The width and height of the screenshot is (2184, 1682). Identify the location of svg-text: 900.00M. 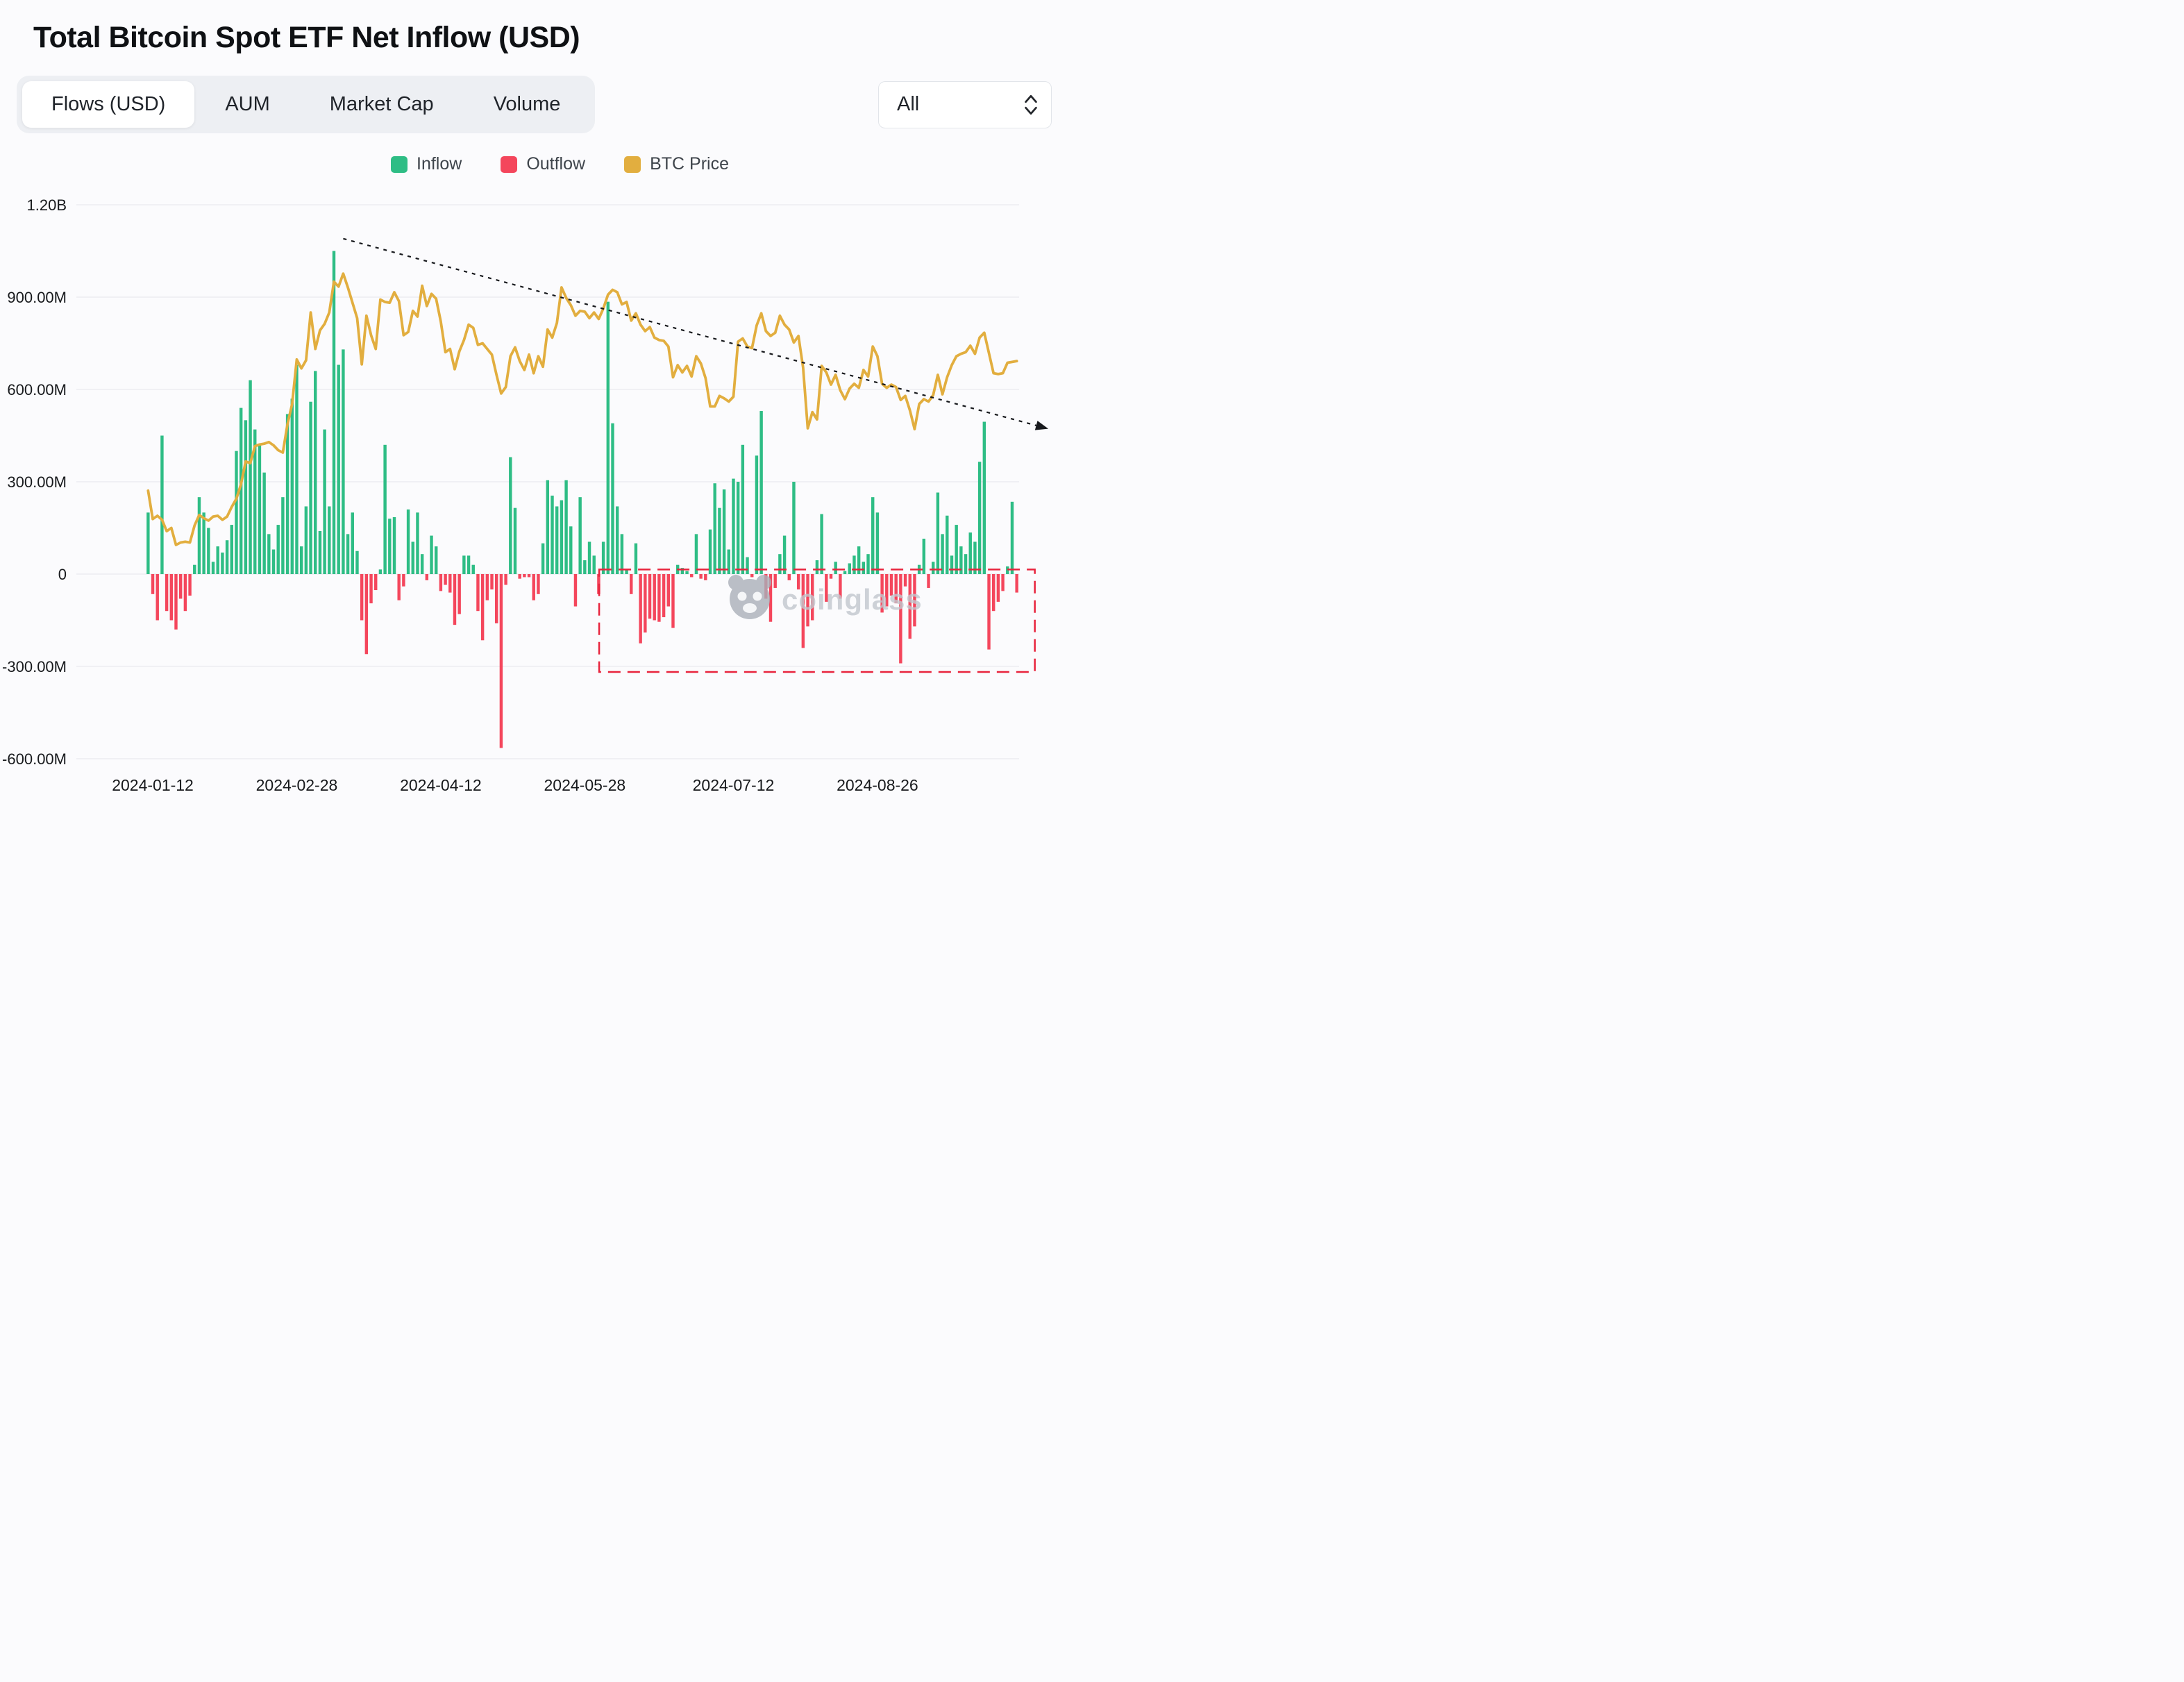
(37, 297).